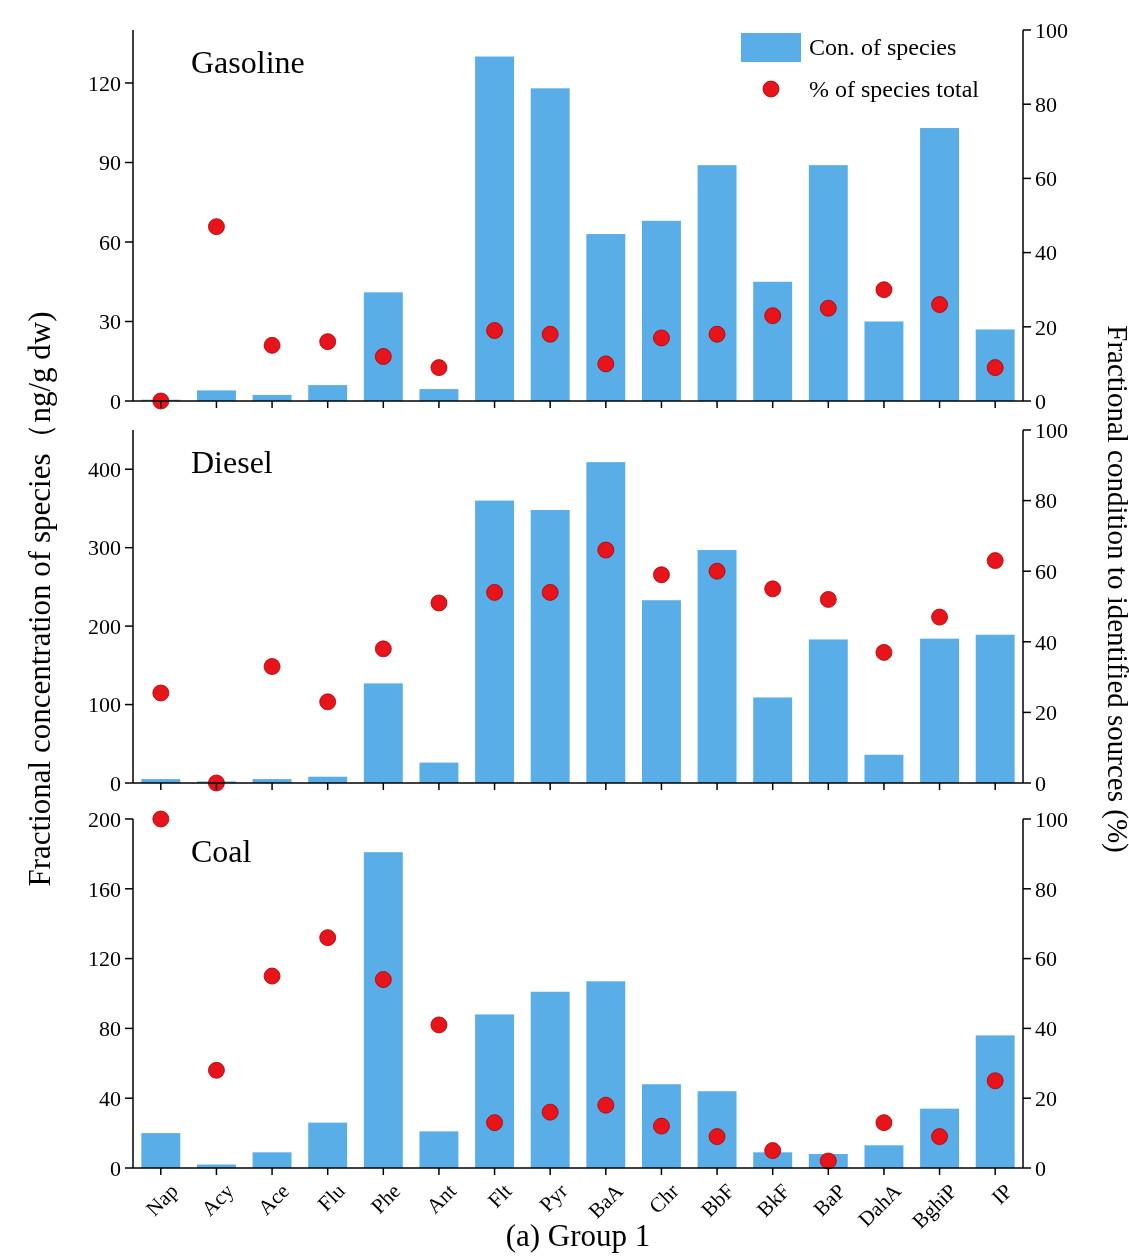 This screenshot has width=1129, height=1260. What do you see at coordinates (248, 62) in the screenshot?
I see `chart-title: Gasoline` at bounding box center [248, 62].